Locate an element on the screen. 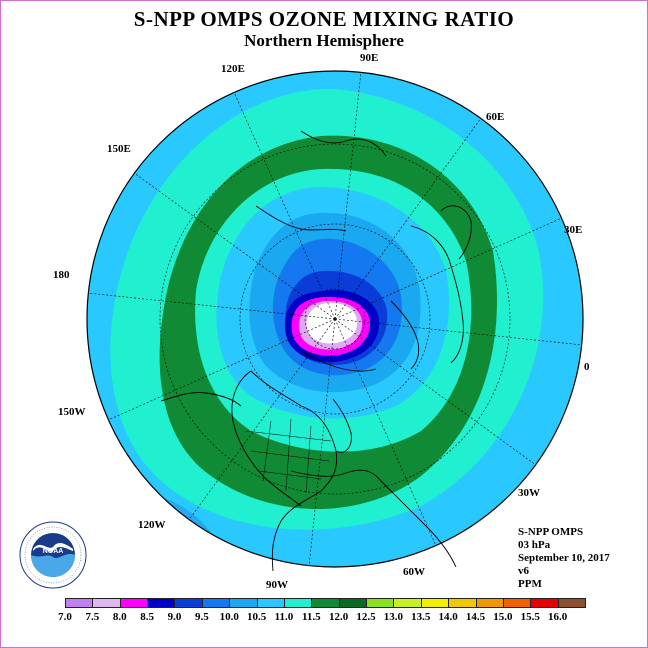 Image resolution: width=648 pixels, height=648 pixels. legend-tick-label: 9.0 is located at coordinates (174, 617).